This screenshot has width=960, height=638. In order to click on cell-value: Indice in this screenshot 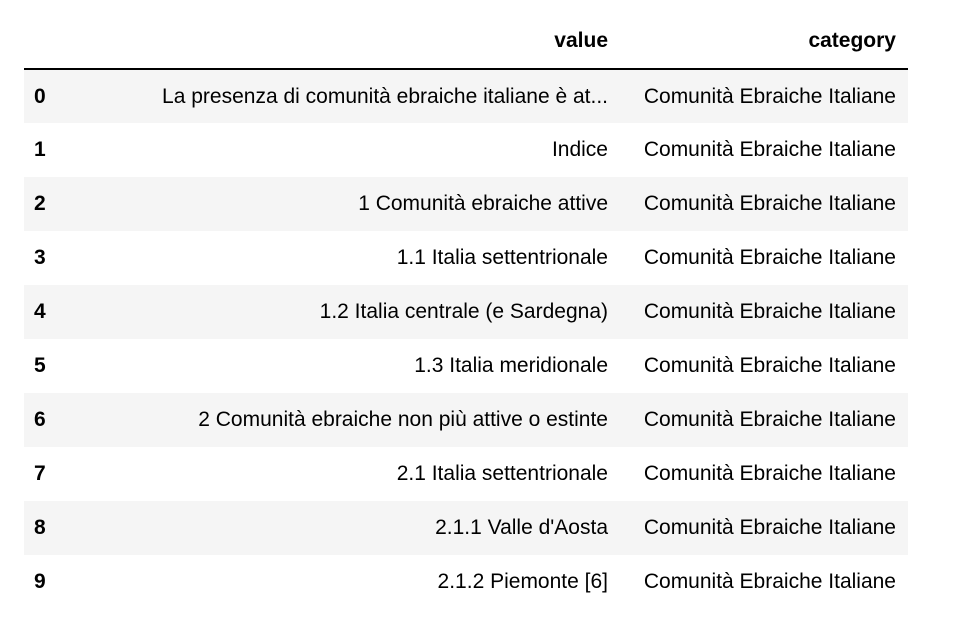, I will do `click(579, 149)`.